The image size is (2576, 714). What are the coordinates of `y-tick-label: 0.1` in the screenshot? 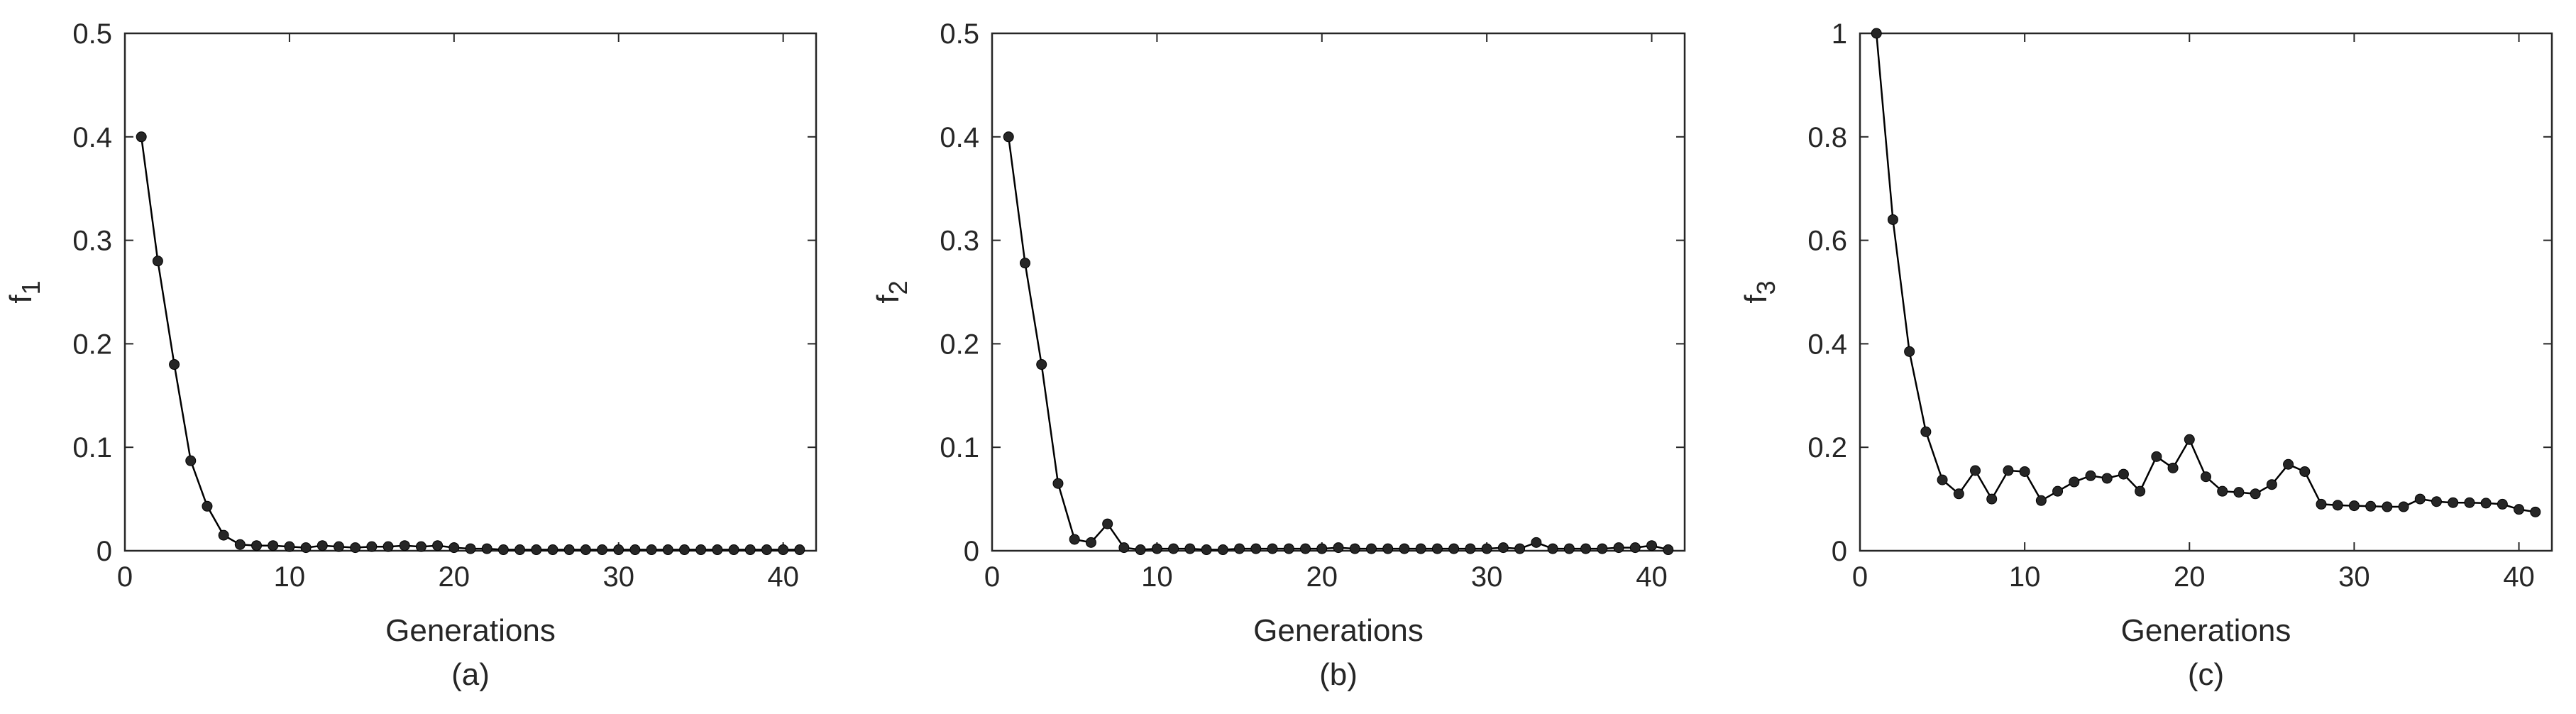 It's located at (92, 447).